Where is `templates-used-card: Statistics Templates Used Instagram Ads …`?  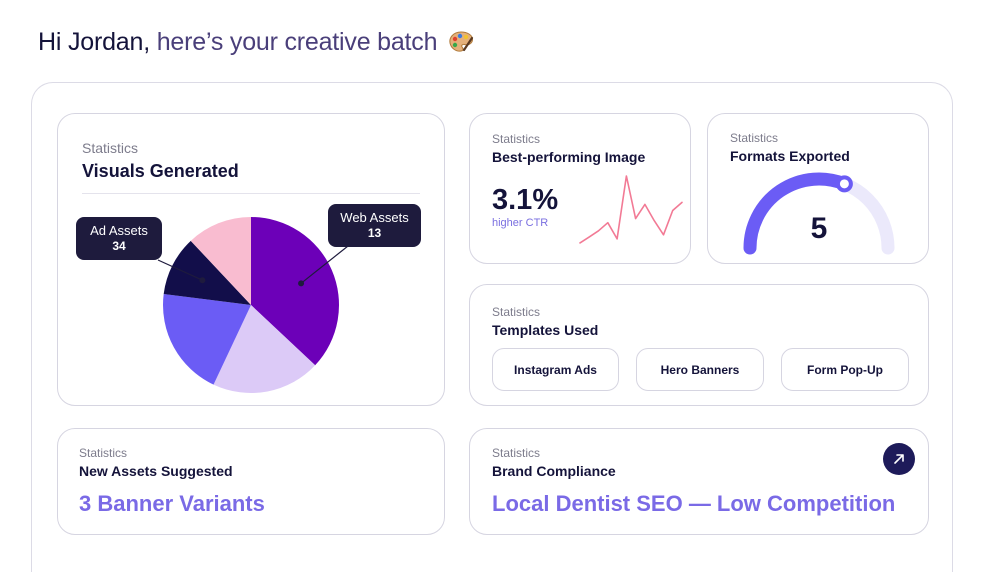
templates-used-card: Statistics Templates Used Instagram Ads … is located at coordinates (699, 345).